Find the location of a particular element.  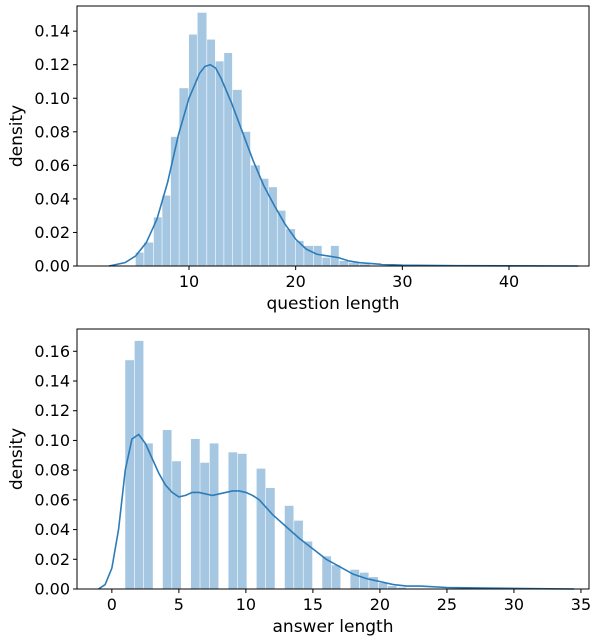

y-axis-ticks: 0.00 0.02 0.04 0.06 0.08 0.10 0.12 0.14 is located at coordinates (55, 149).